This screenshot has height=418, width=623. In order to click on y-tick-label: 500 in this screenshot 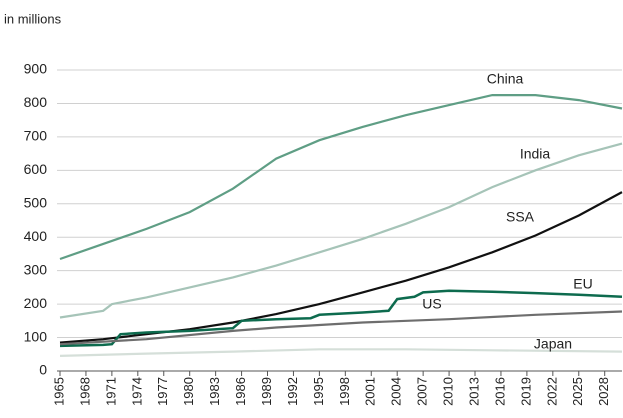, I will do `click(36, 202)`.